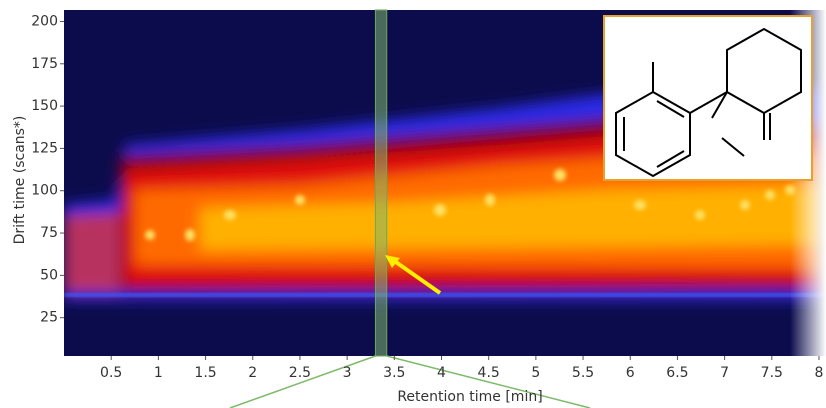  I want to click on x-tick-label: 0.5, so click(111, 373).